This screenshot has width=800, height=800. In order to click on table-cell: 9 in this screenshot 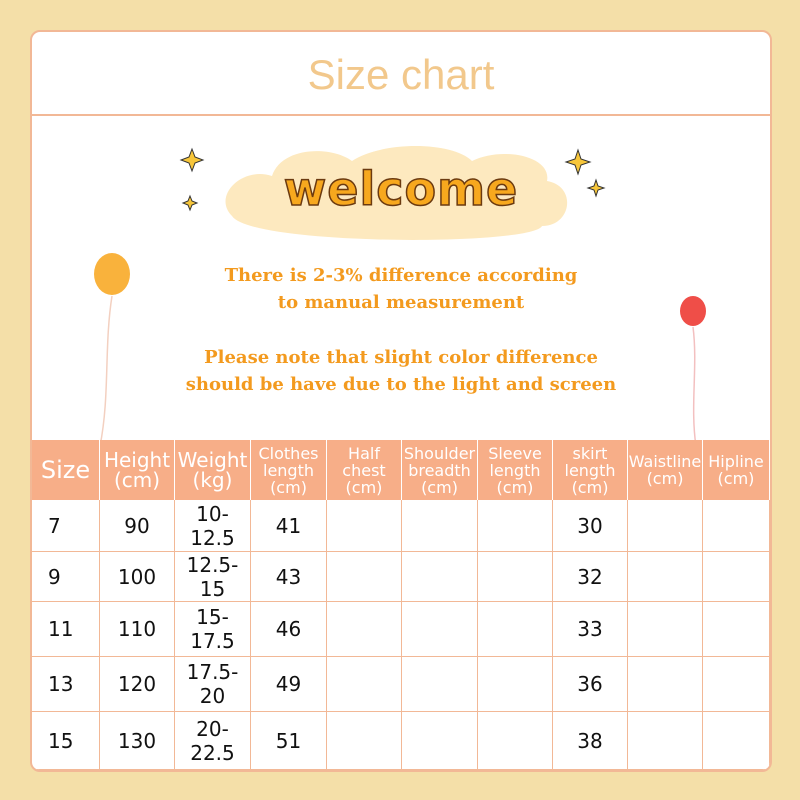, I will do `click(66, 577)`.